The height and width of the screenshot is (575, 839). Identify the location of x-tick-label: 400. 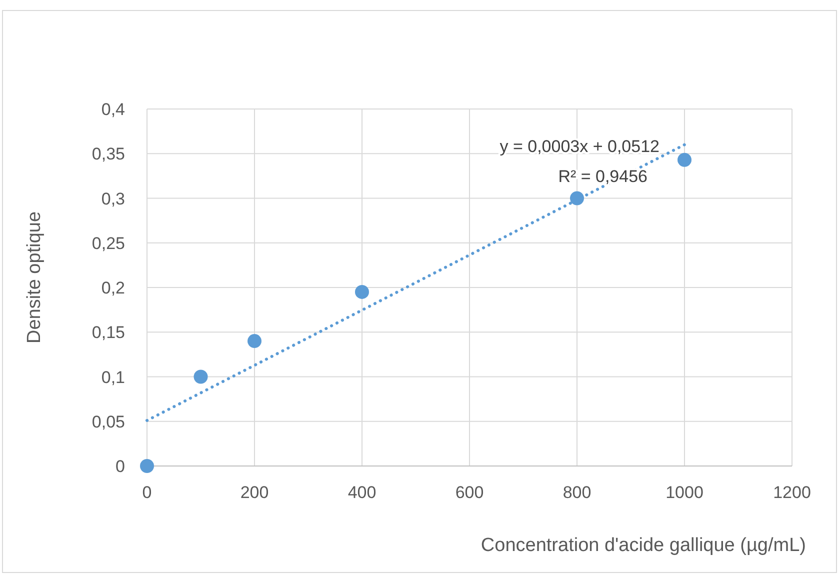
(362, 492).